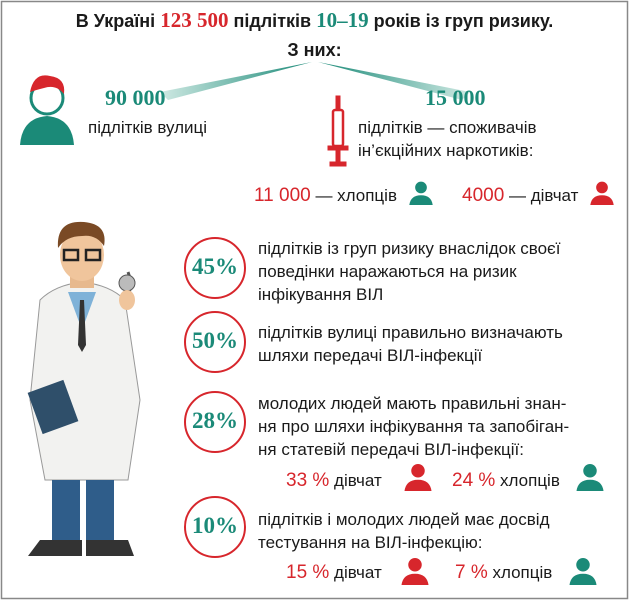 The height and width of the screenshot is (600, 629). What do you see at coordinates (544, 195) in the screenshot?
I see `split-text: — дівчат` at bounding box center [544, 195].